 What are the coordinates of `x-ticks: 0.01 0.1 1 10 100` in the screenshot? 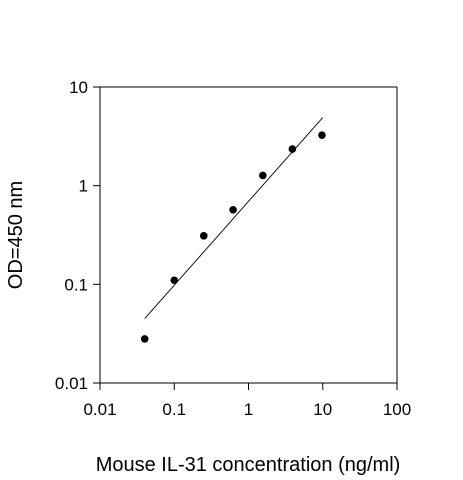 It's located at (247, 401).